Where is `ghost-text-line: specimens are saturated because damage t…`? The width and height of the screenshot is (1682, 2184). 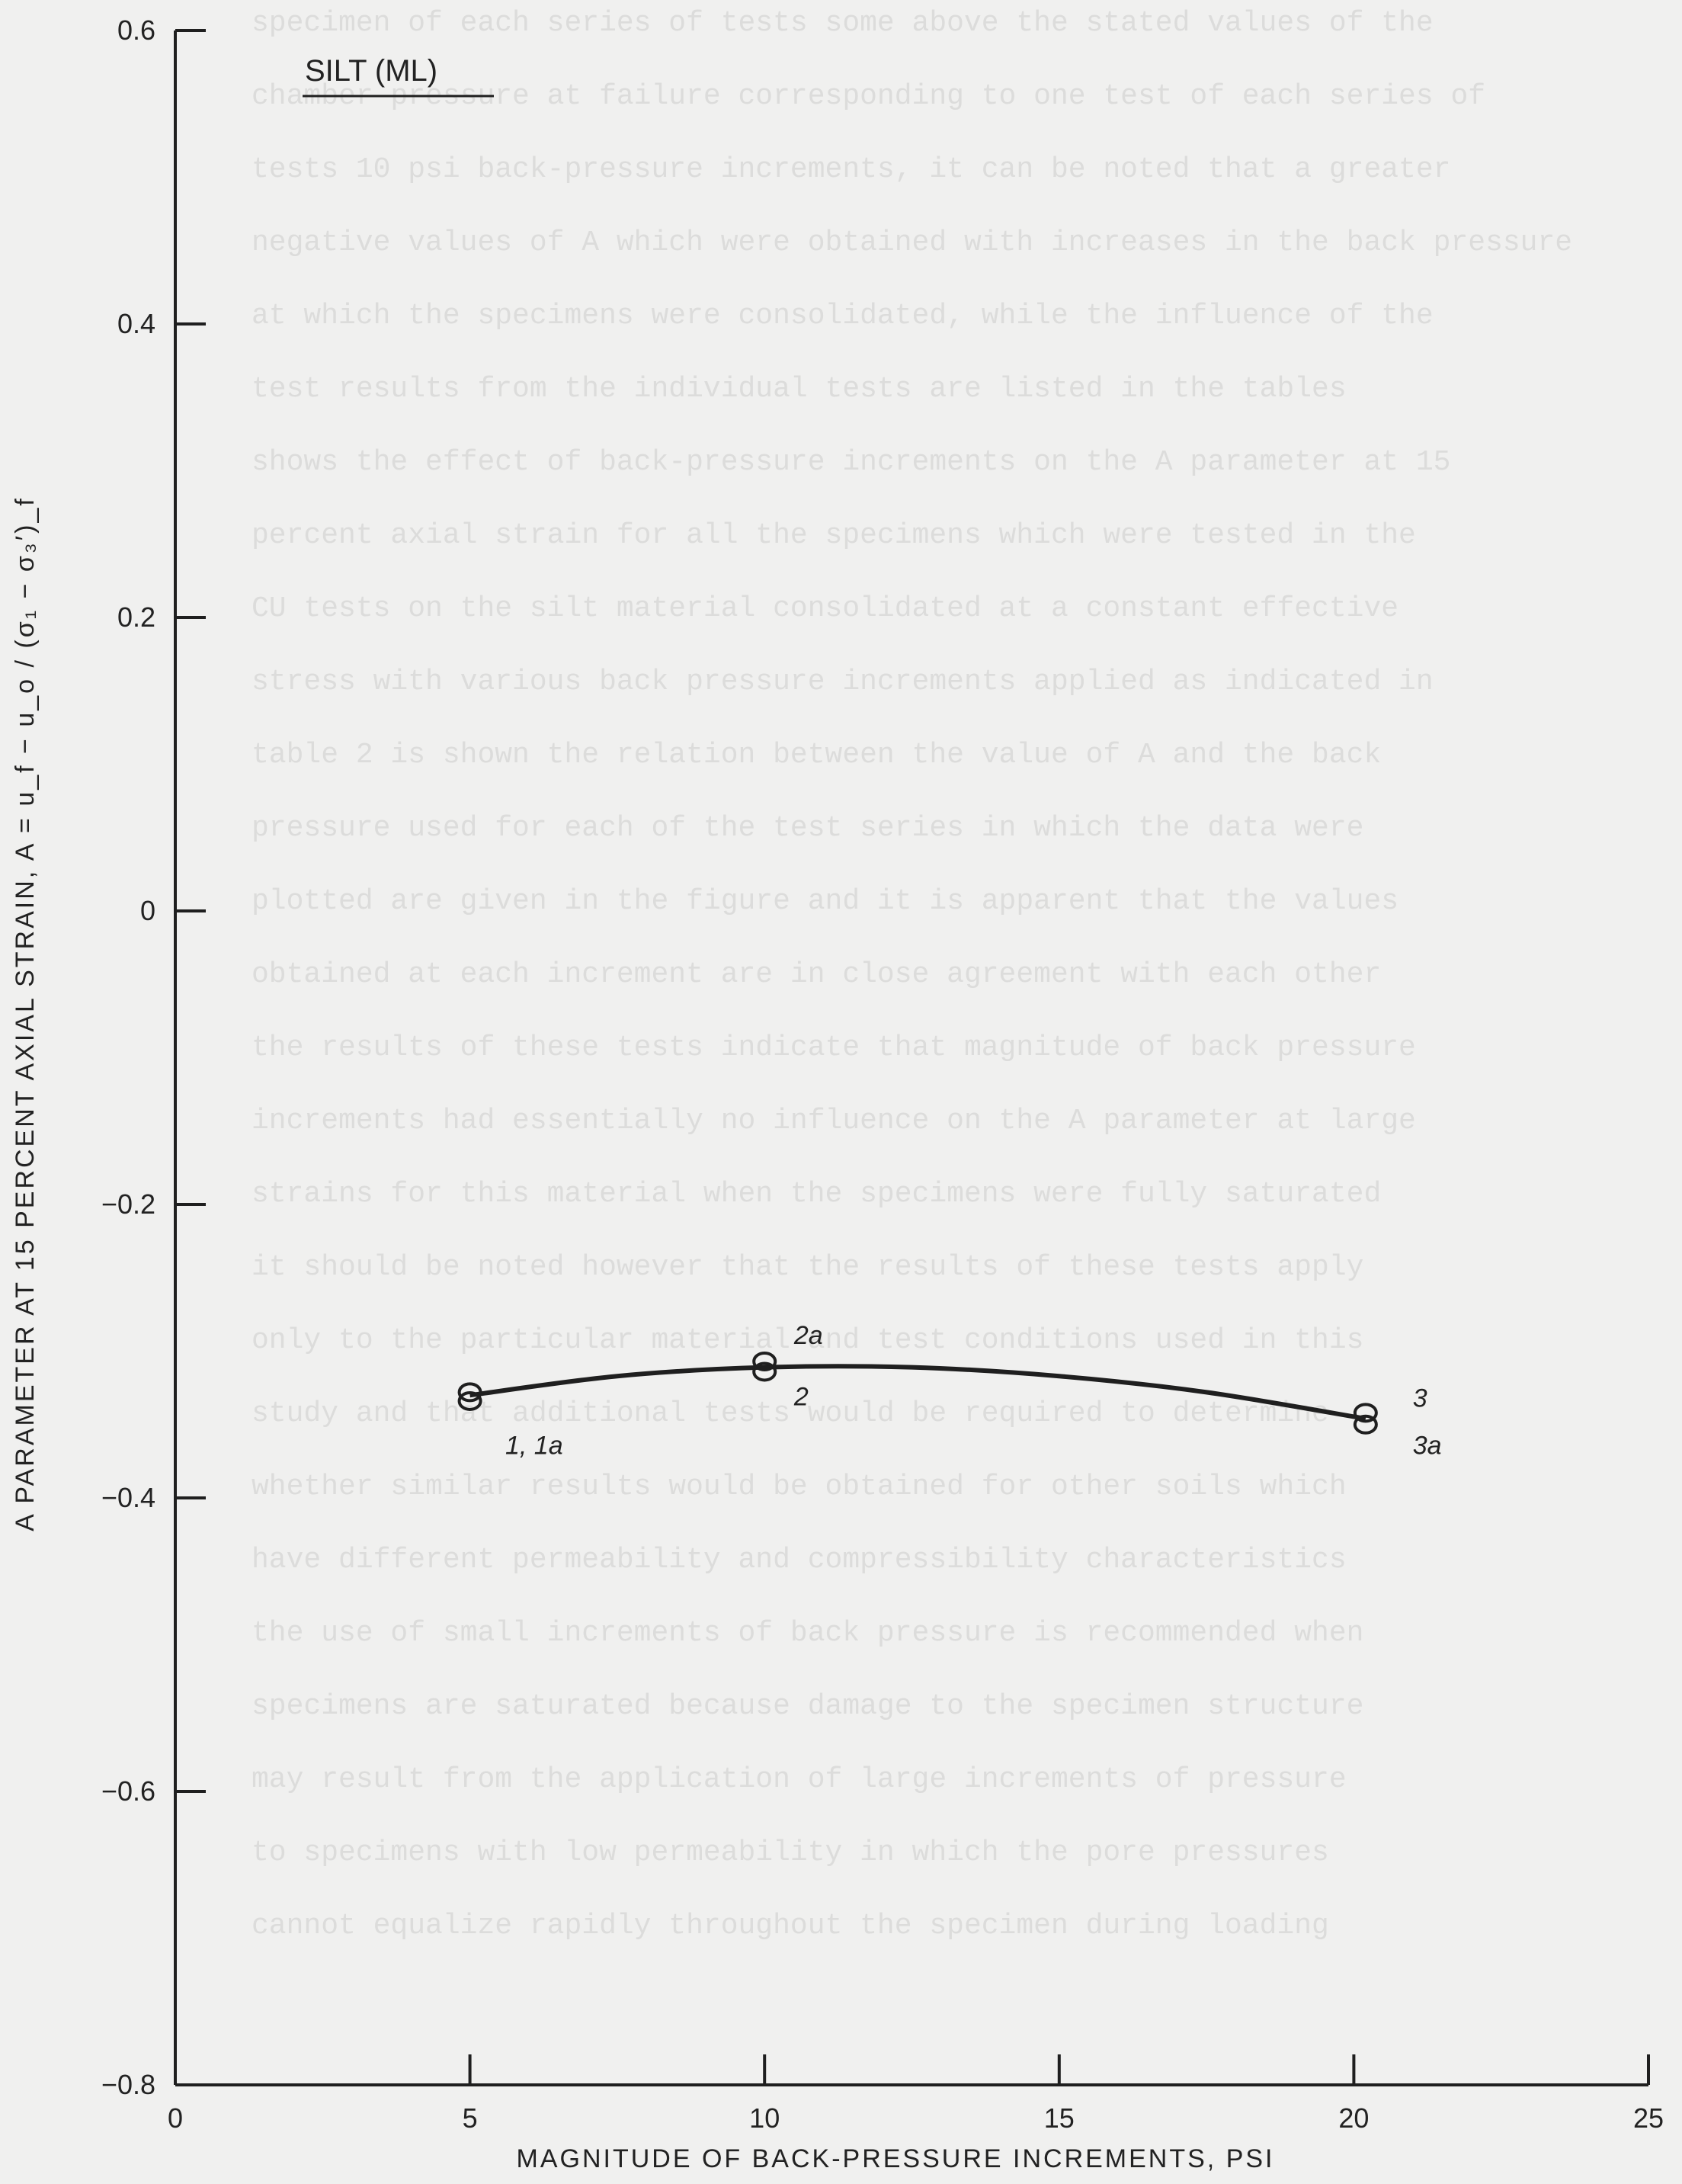
ghost-text-line: specimens are saturated because damage t… is located at coordinates (807, 1707).